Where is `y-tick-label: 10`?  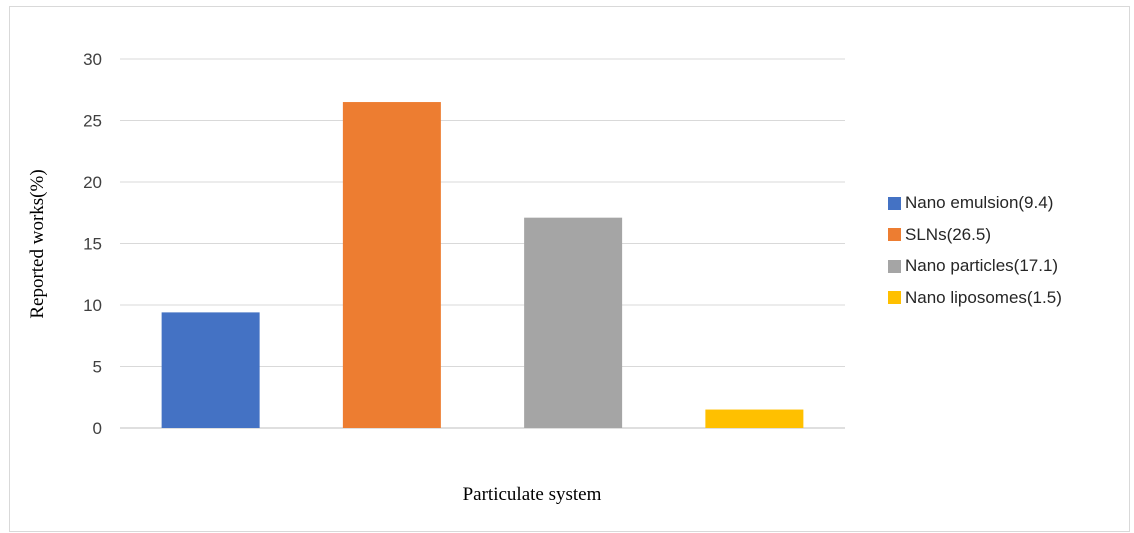 y-tick-label: 10 is located at coordinates (92, 305).